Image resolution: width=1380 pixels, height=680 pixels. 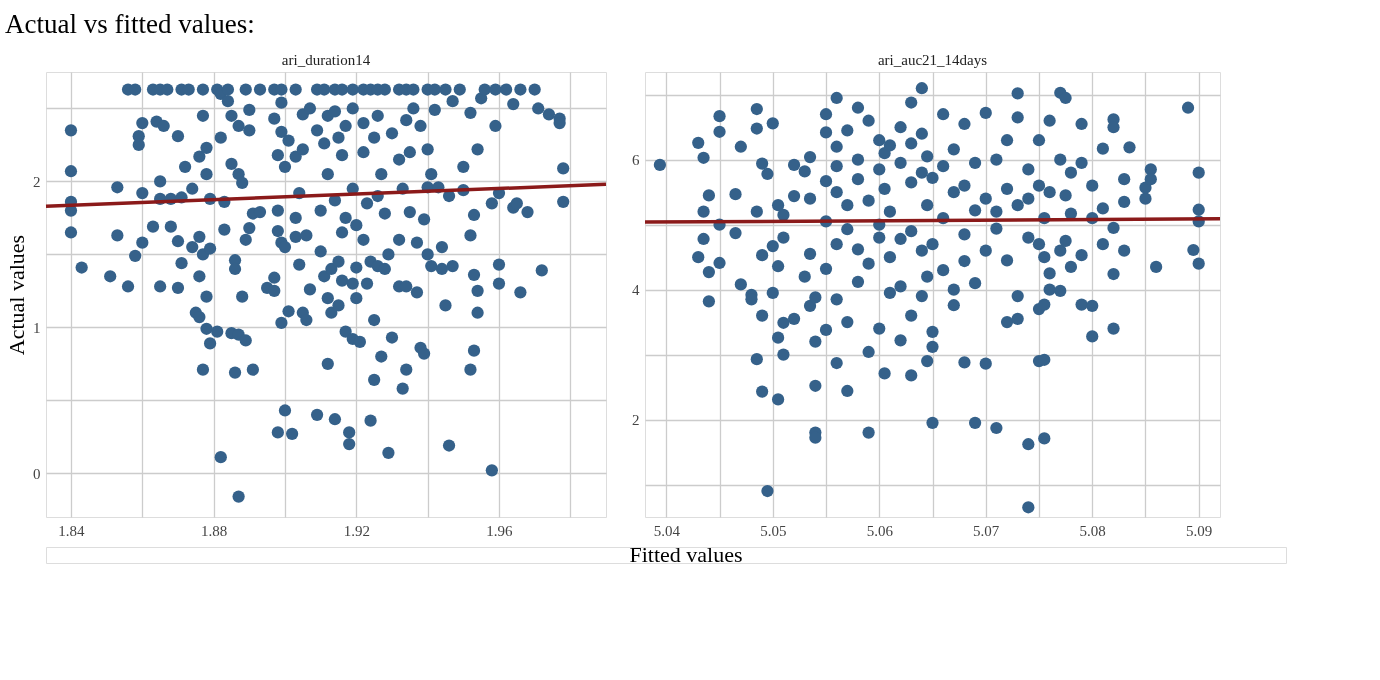 What do you see at coordinates (326, 60) in the screenshot?
I see `chart-title: ari_duration14` at bounding box center [326, 60].